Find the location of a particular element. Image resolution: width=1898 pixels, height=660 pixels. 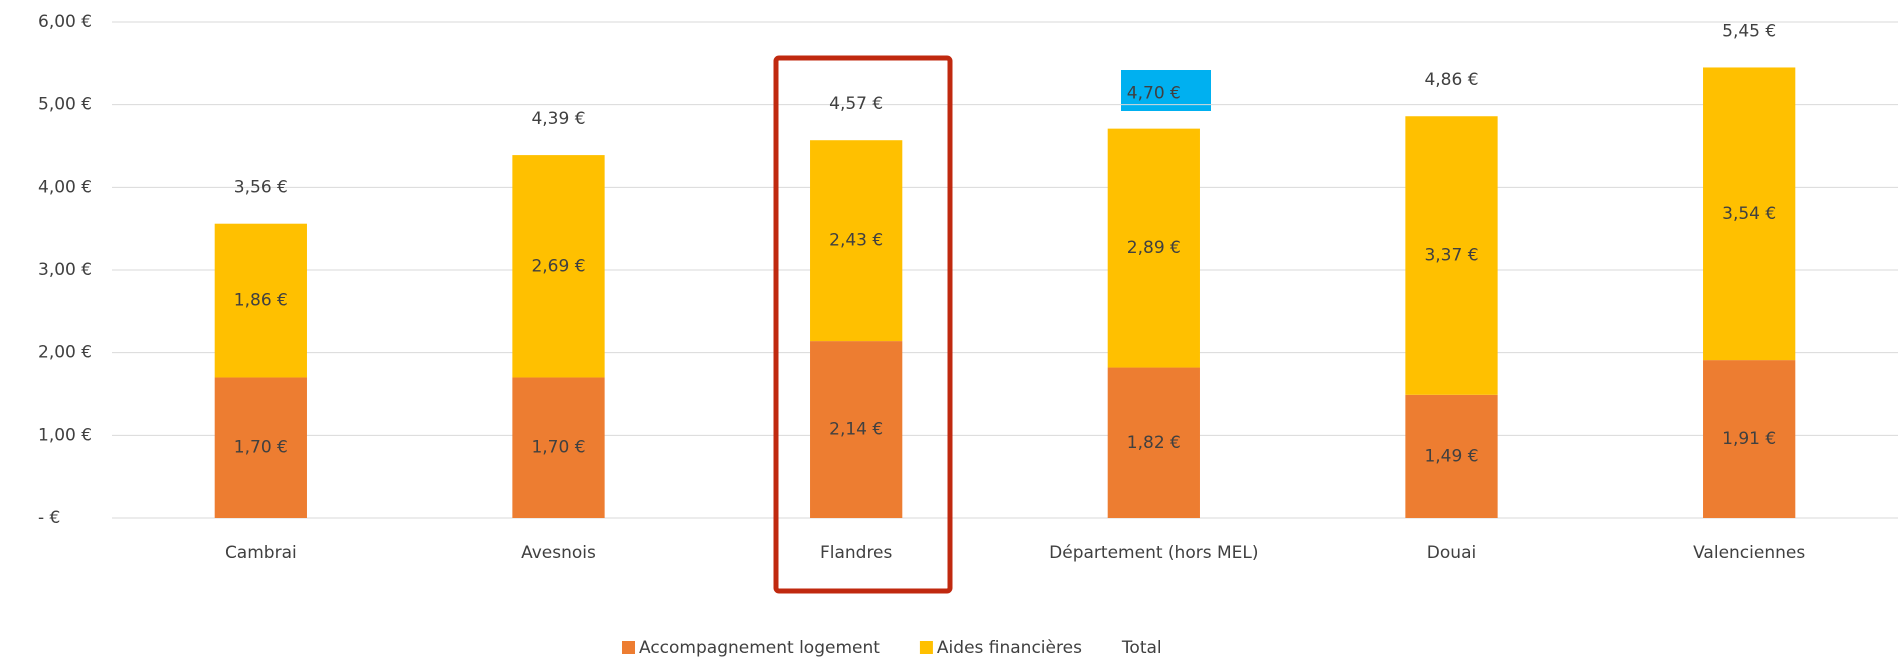

legend-label: Aides financières is located at coordinates (1009, 648).